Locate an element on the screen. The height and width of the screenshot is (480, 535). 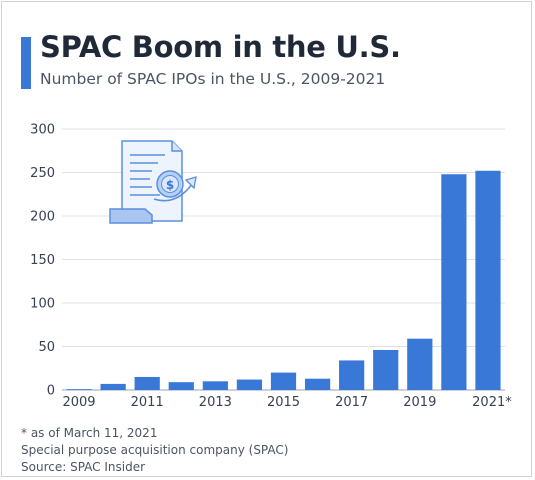
bar-2015 is located at coordinates (283, 381).